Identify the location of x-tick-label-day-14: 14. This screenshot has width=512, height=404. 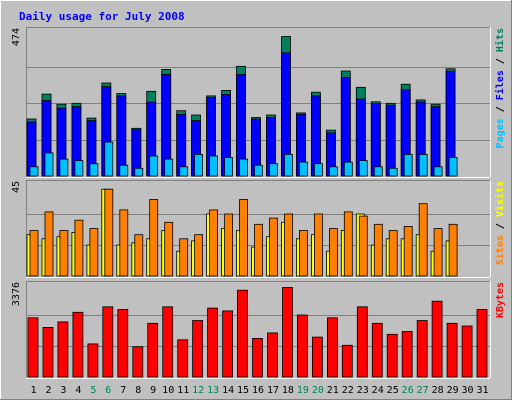
(228, 390).